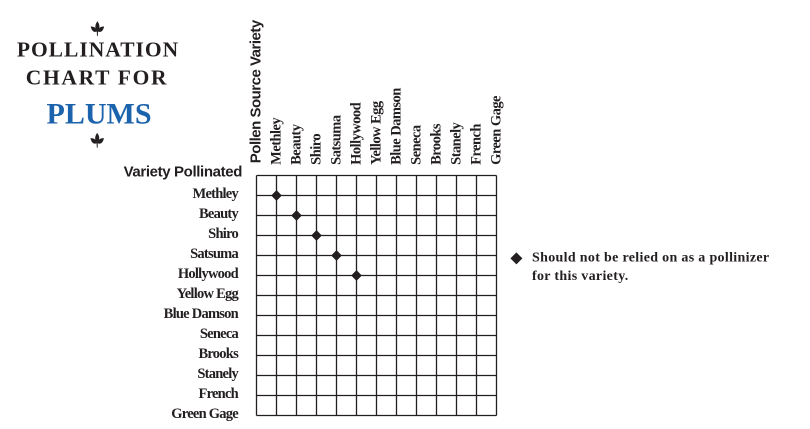 This screenshot has height=429, width=810. What do you see at coordinates (97, 77) in the screenshot?
I see `svg-text: CHART FOR` at bounding box center [97, 77].